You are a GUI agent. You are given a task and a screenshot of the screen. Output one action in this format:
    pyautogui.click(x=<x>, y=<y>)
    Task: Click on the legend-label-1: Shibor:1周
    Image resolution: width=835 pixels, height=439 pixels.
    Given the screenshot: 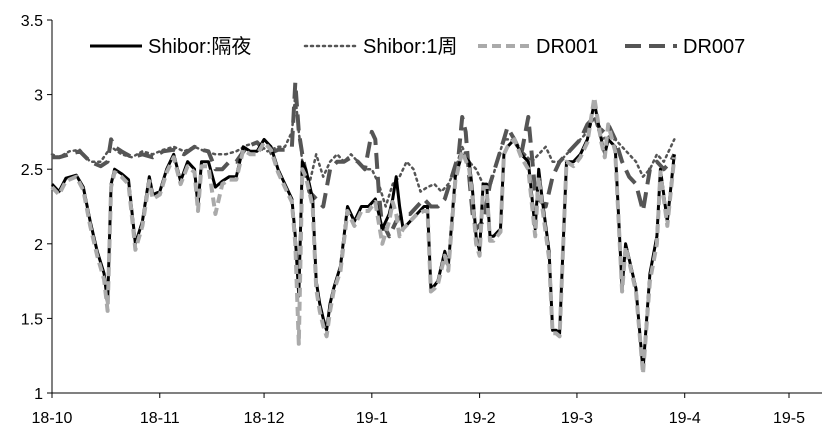 What is the action you would take?
    pyautogui.click(x=410, y=47)
    